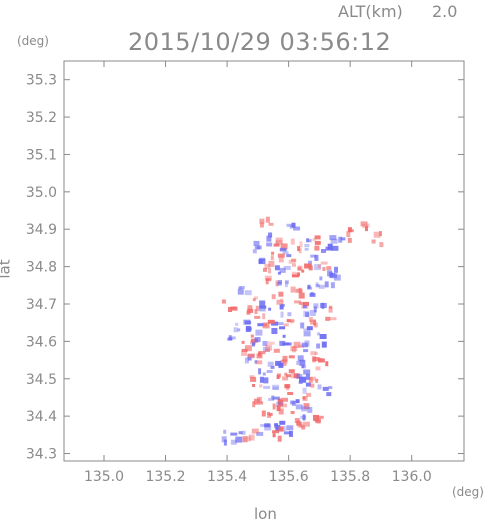 This screenshot has height=523, width=491. Describe the element at coordinates (41, 268) in the screenshot. I see `y-tick-label: 34.8` at that location.